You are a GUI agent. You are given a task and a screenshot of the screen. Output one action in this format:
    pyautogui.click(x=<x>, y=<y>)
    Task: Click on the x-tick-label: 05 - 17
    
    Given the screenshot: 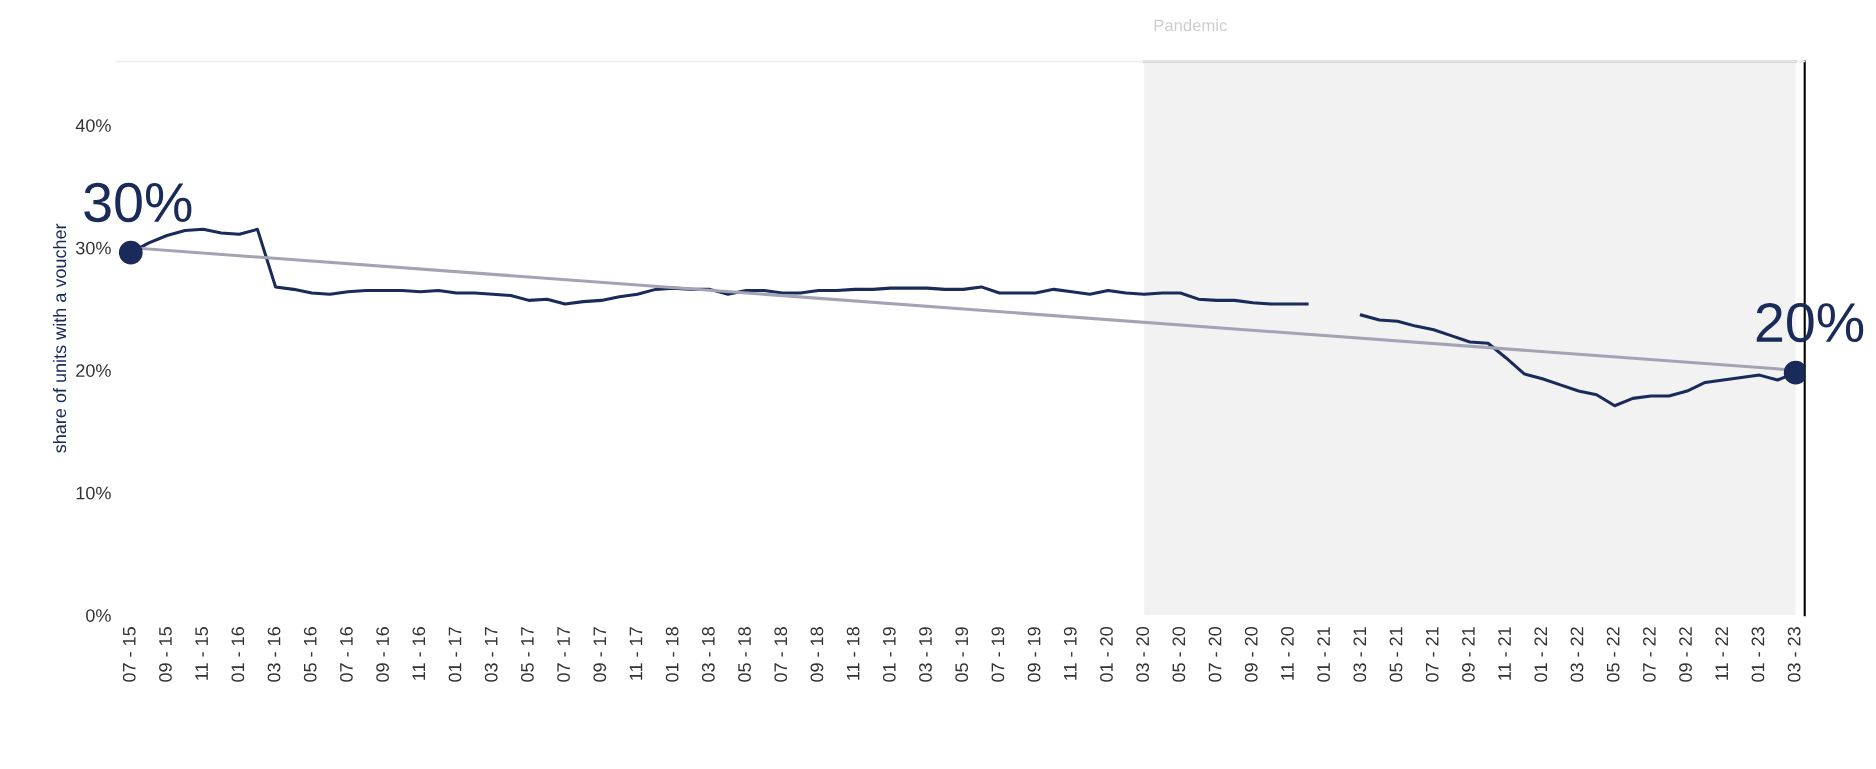 What is the action you would take?
    pyautogui.click(x=527, y=654)
    